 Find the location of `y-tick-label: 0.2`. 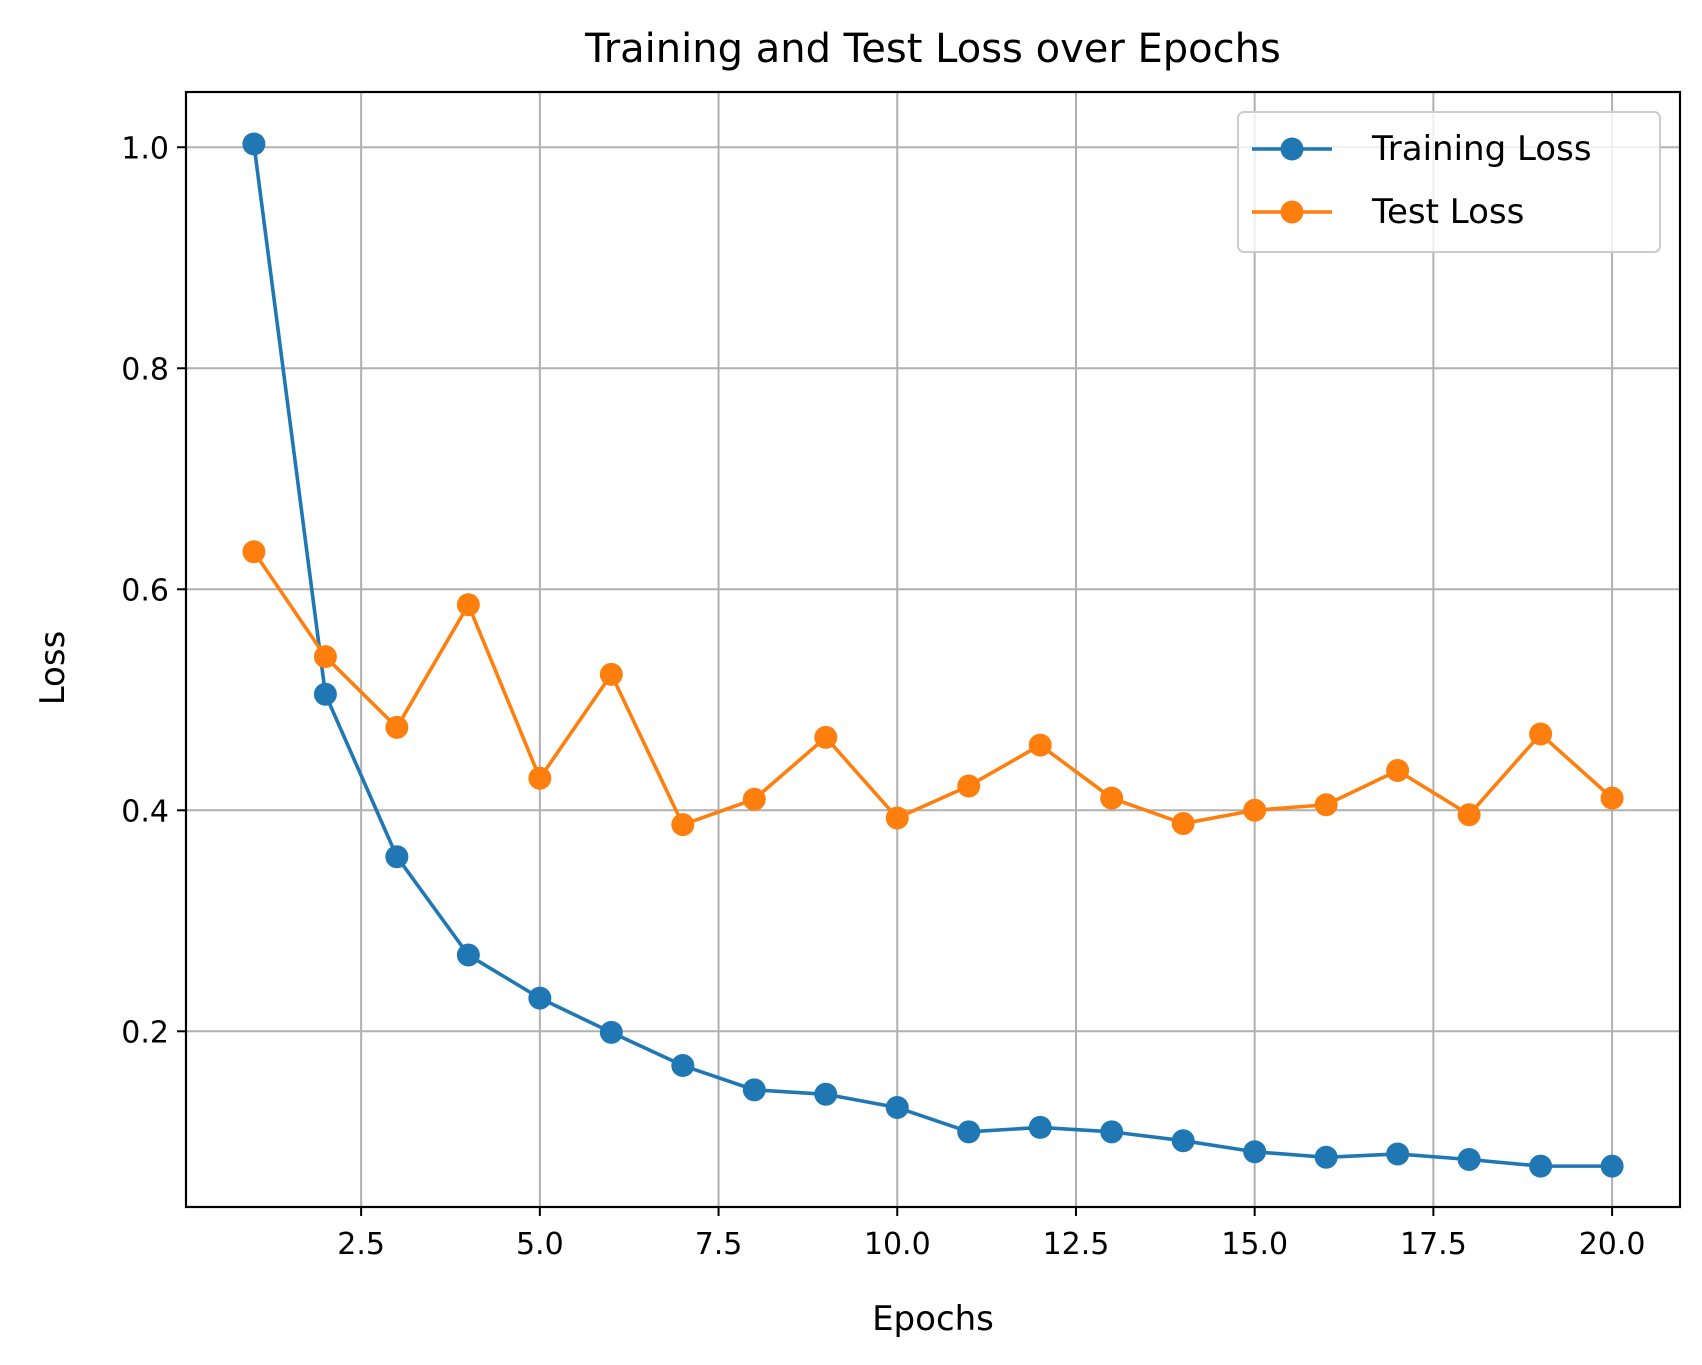

y-tick-label: 0.2 is located at coordinates (145, 1032).